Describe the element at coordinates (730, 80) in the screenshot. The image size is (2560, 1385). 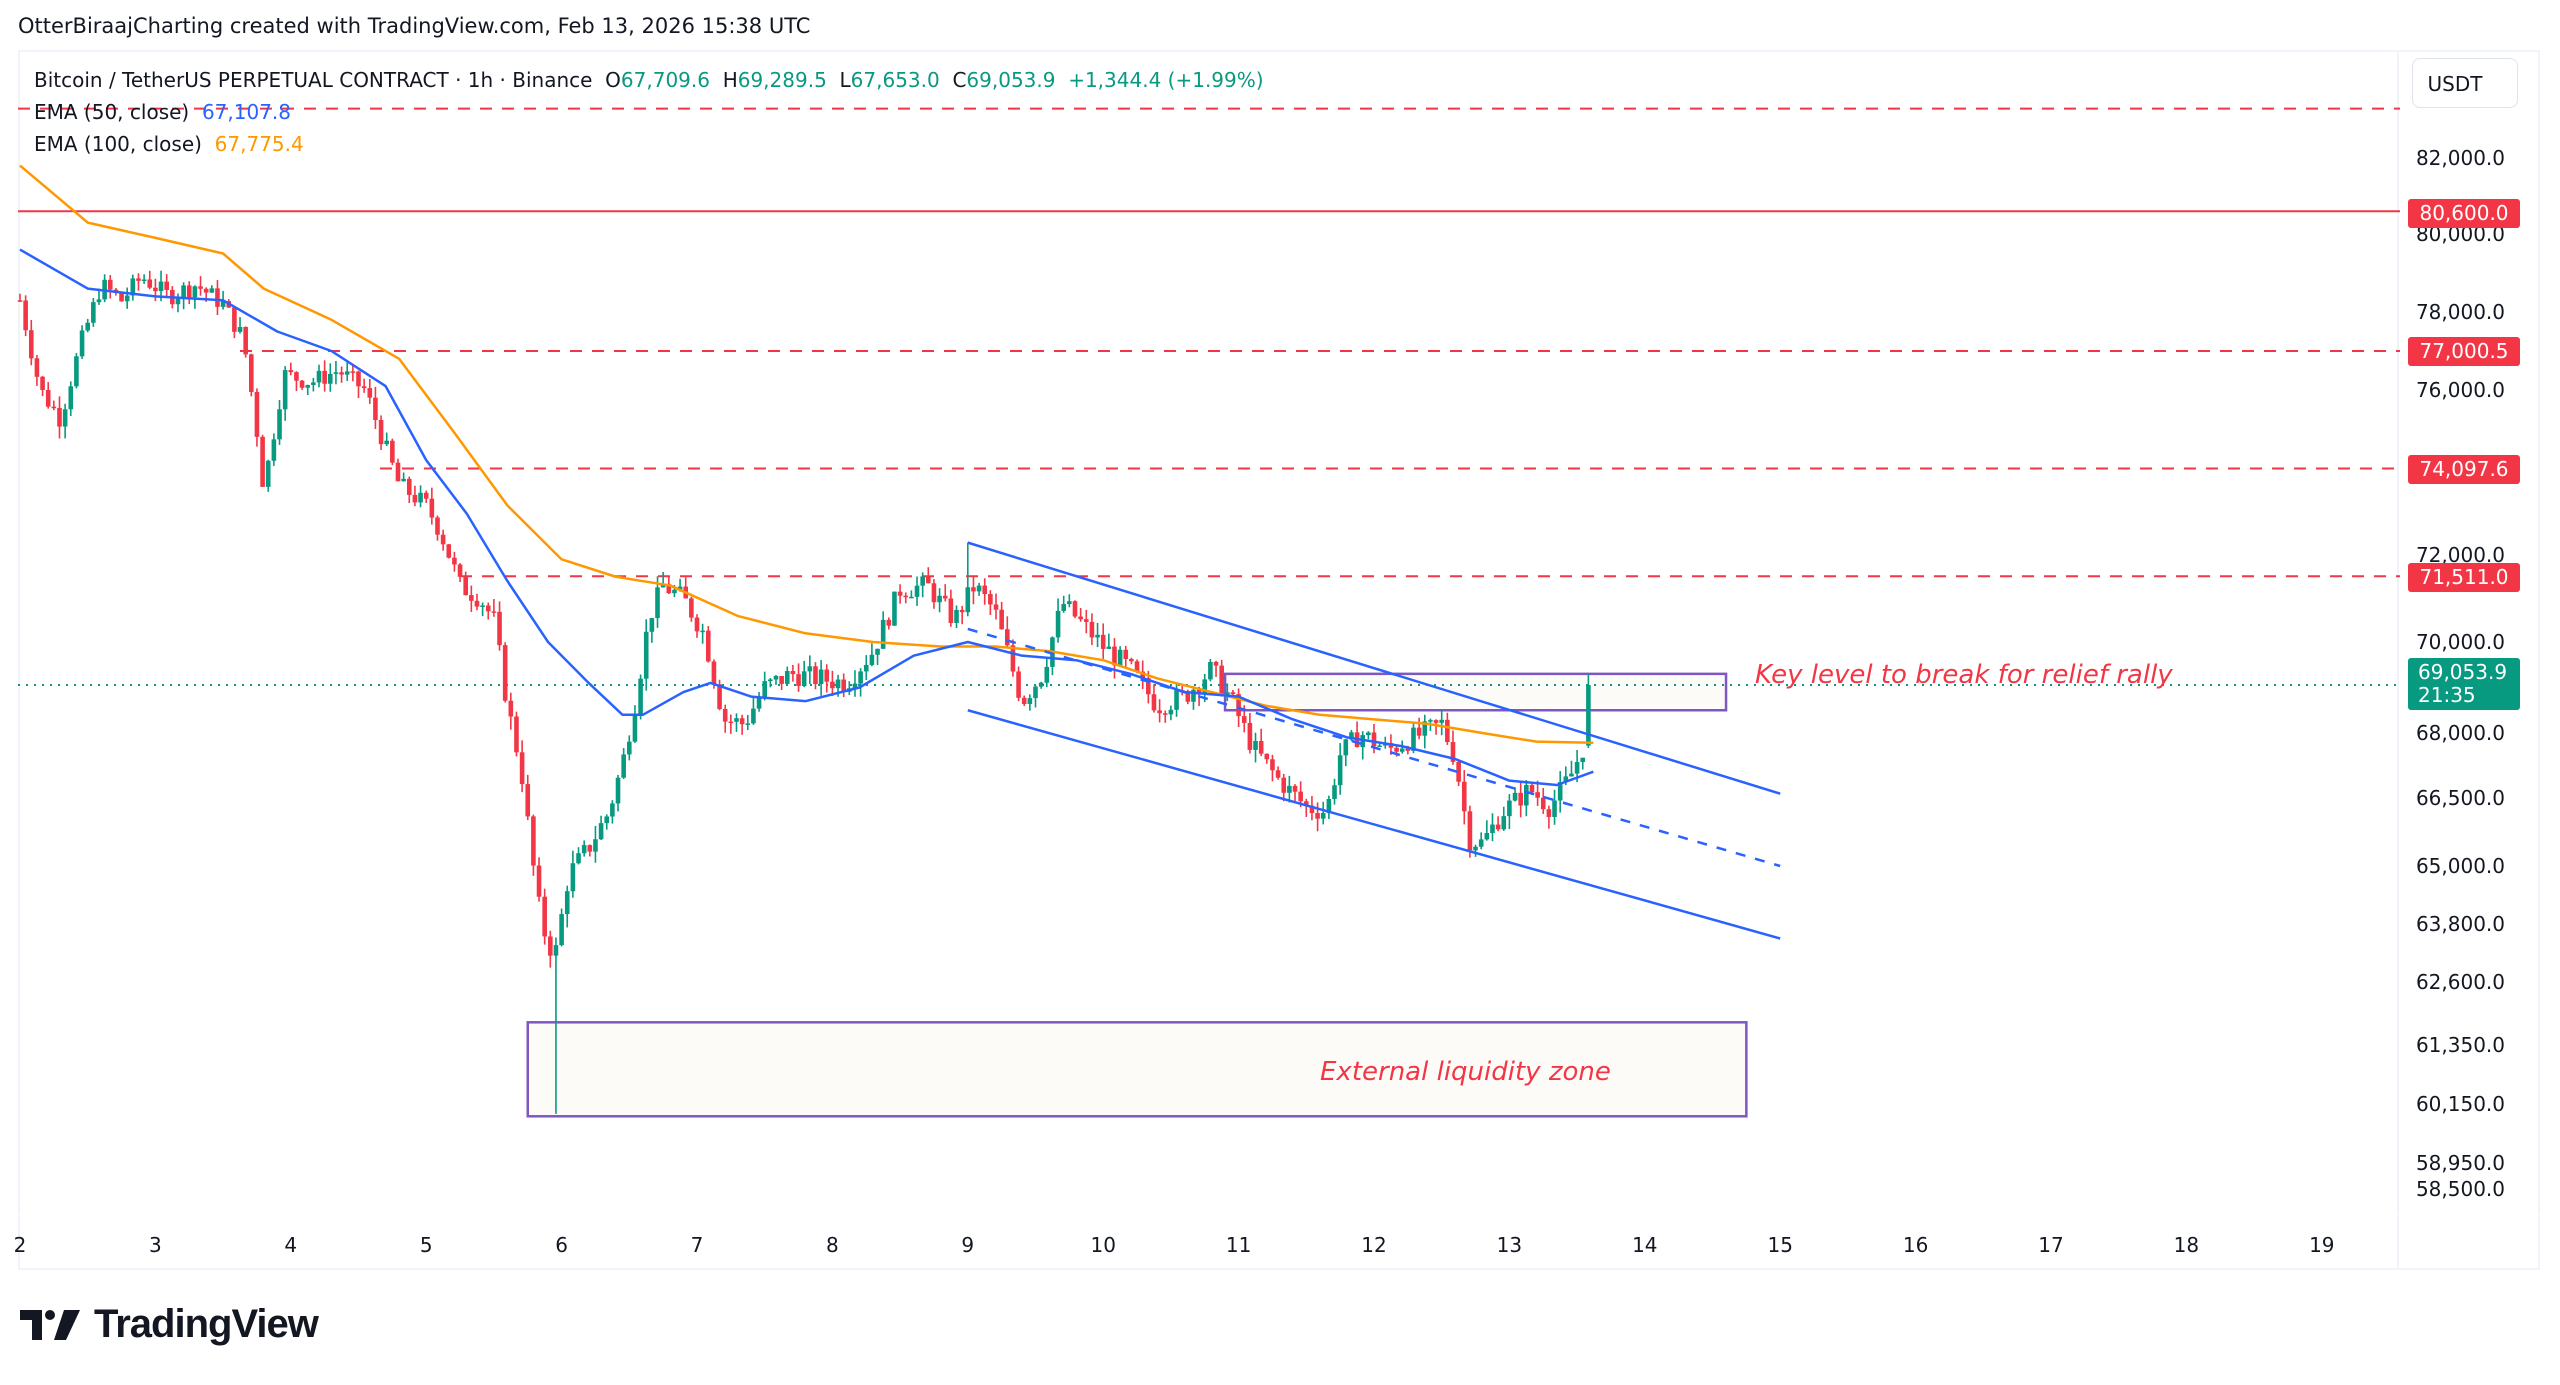
I see `high-label: H` at that location.